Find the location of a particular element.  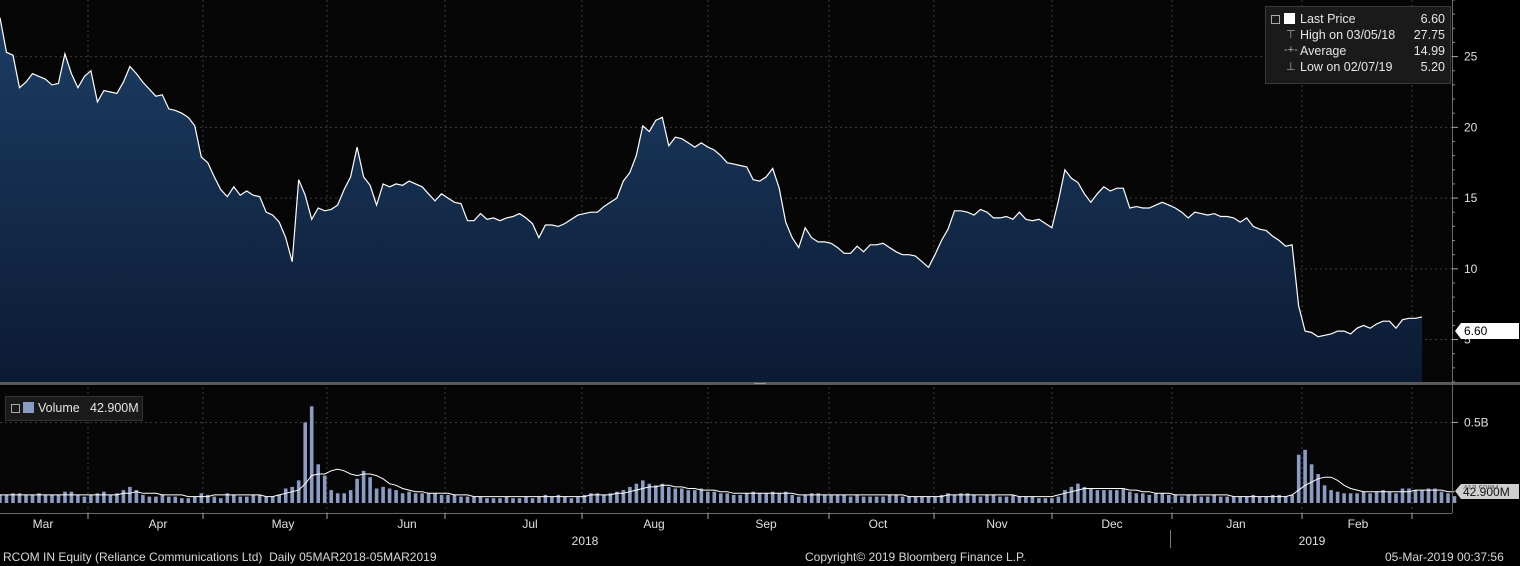

x-axis-month-label: Dec is located at coordinates (1111, 524).